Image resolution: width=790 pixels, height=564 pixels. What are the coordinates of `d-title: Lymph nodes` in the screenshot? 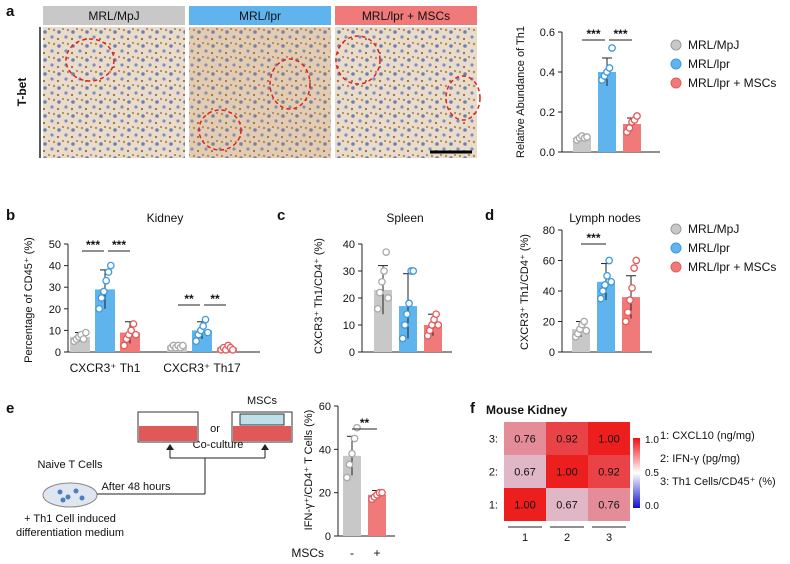 It's located at (605, 218).